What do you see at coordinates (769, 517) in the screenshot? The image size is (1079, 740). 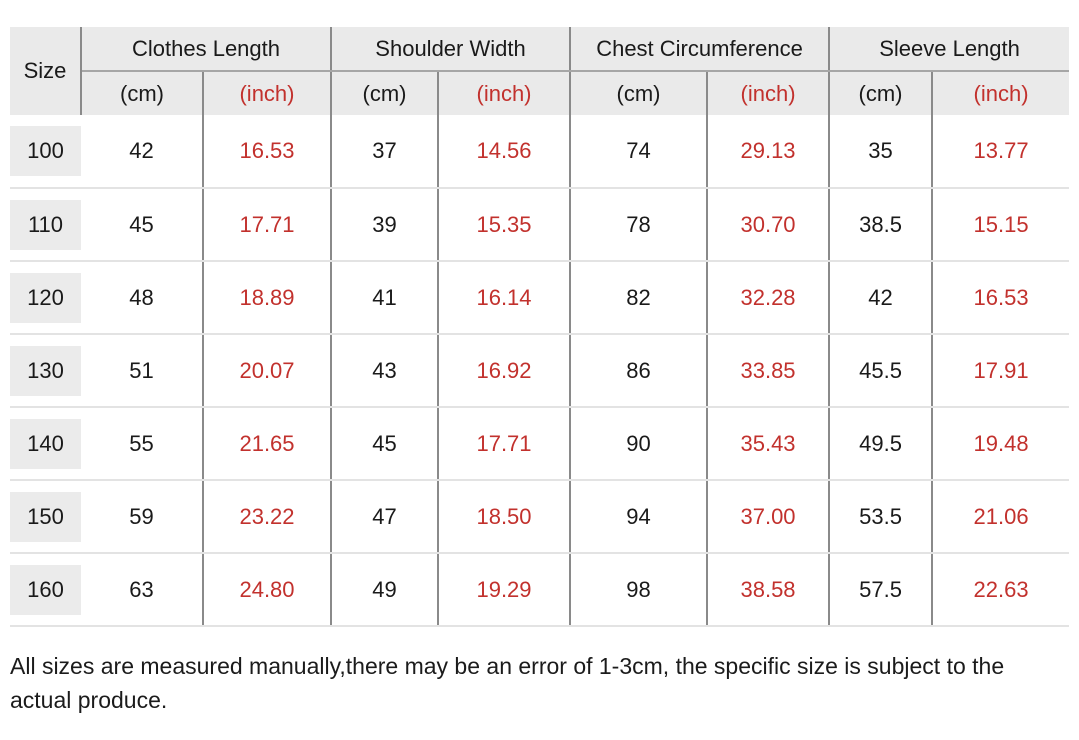 I see `inch-value-cell: 37.00` at bounding box center [769, 517].